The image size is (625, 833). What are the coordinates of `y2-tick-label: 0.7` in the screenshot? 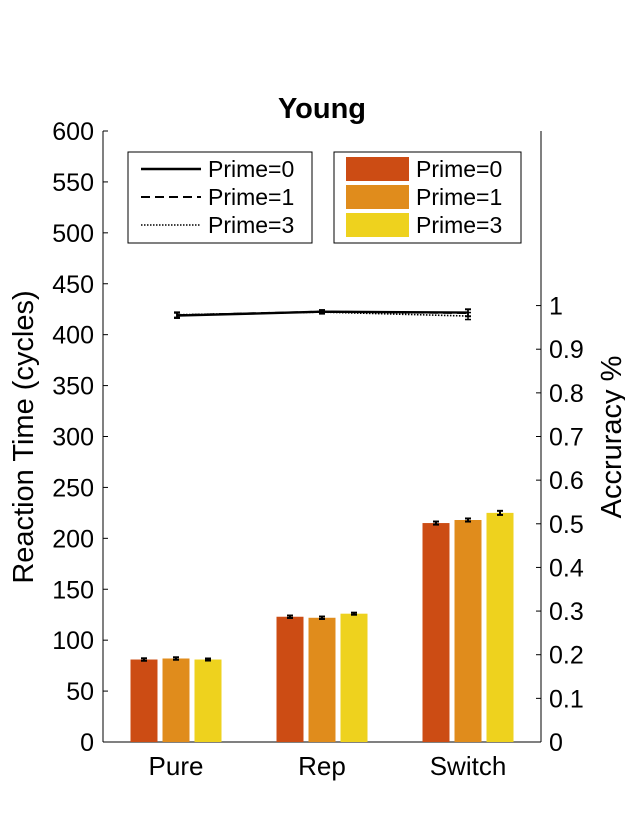 It's located at (566, 438).